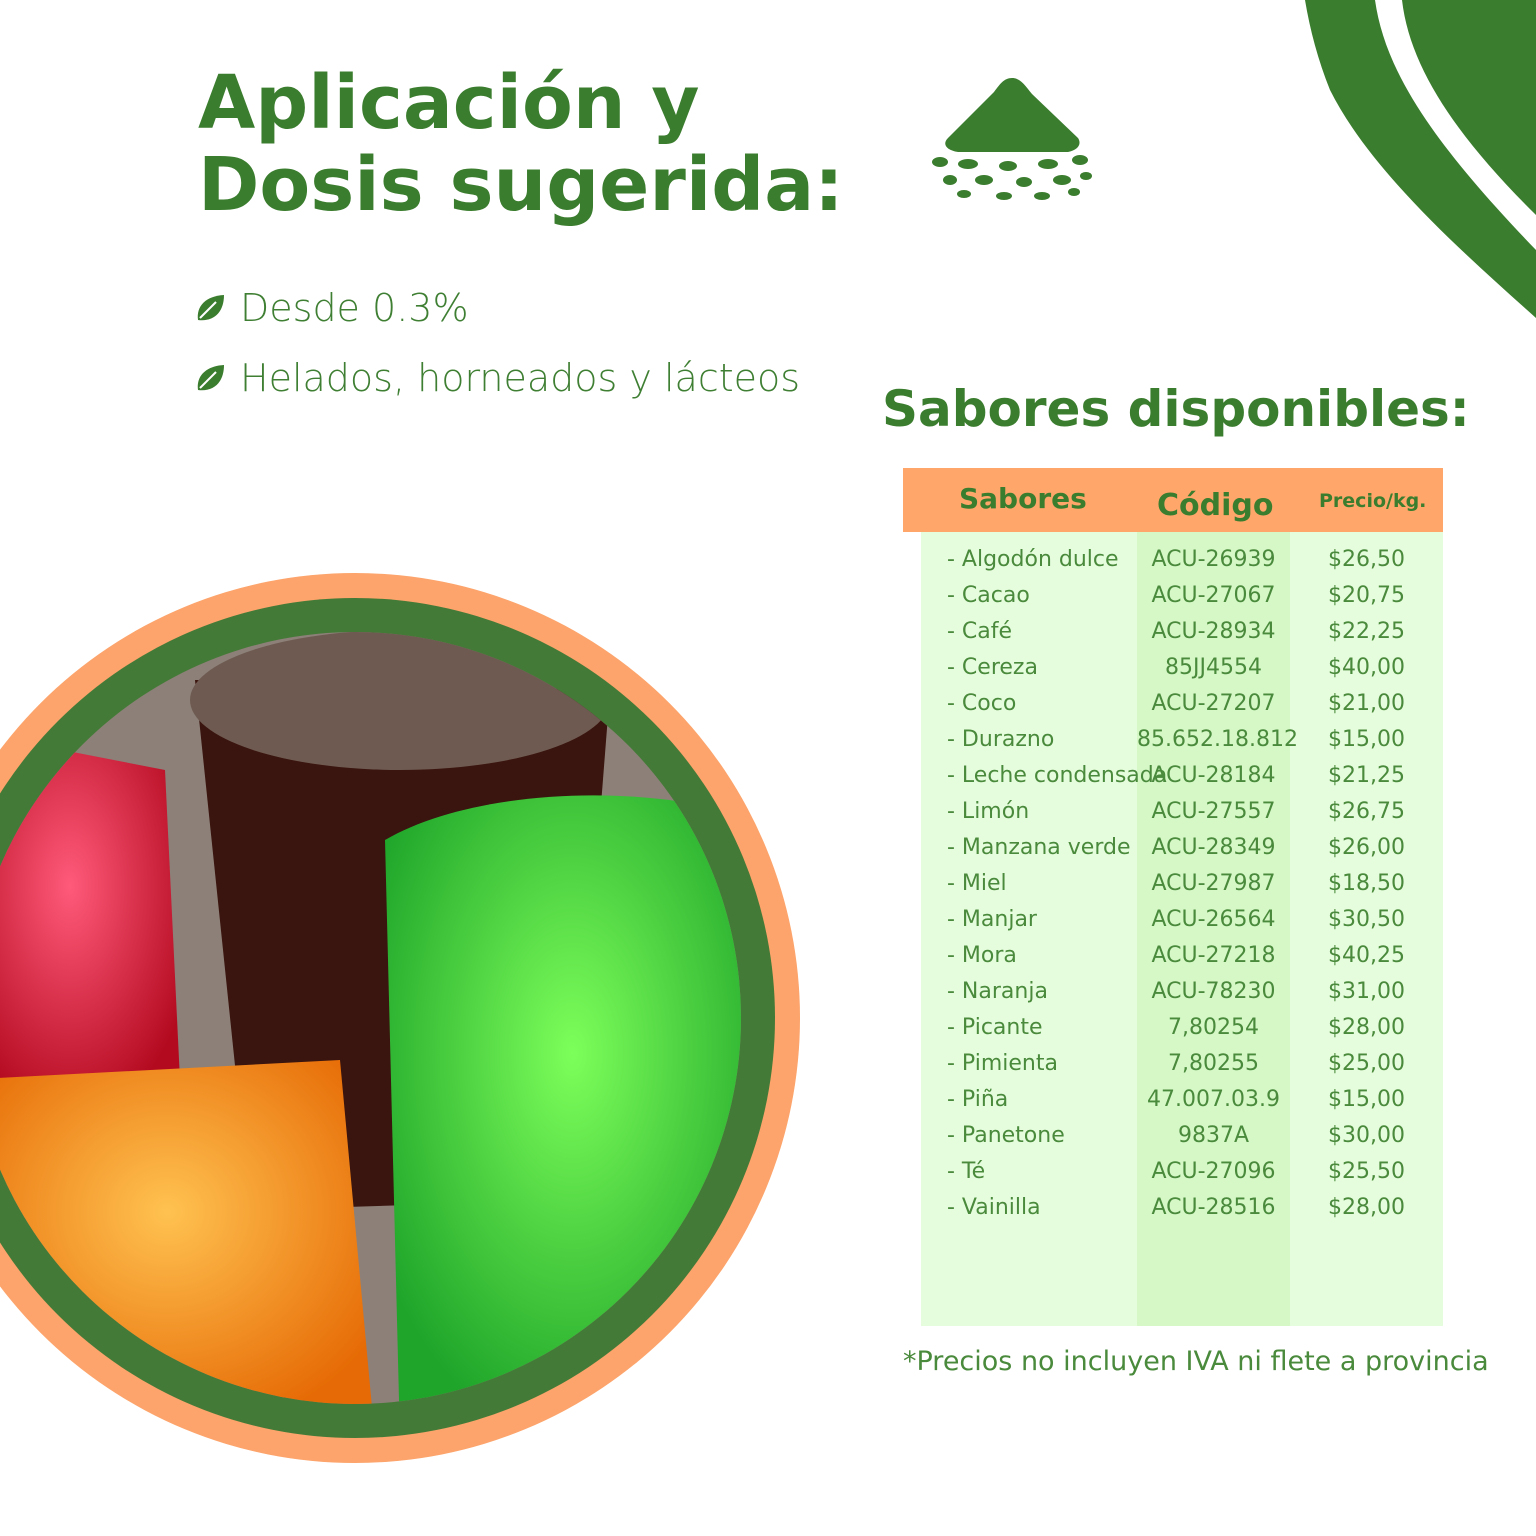 The image size is (1536, 1536). I want to click on flavor-code: 47.007.03.9, so click(1213, 1099).